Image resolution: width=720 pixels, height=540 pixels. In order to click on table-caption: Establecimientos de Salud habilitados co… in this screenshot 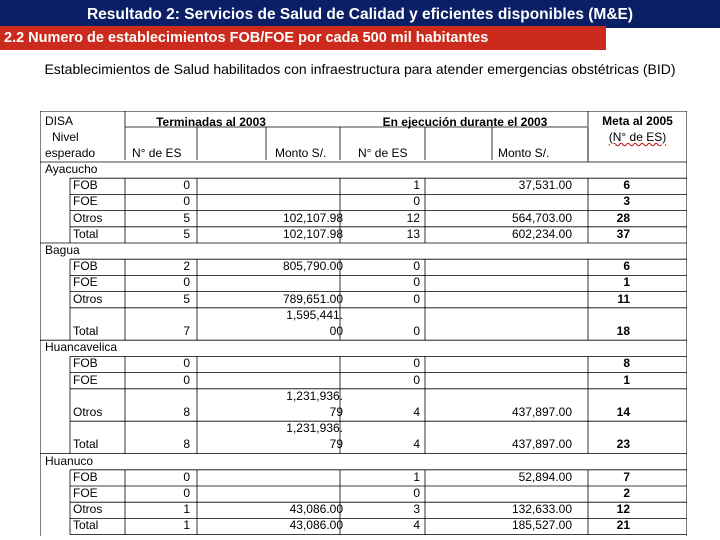, I will do `click(360, 69)`.